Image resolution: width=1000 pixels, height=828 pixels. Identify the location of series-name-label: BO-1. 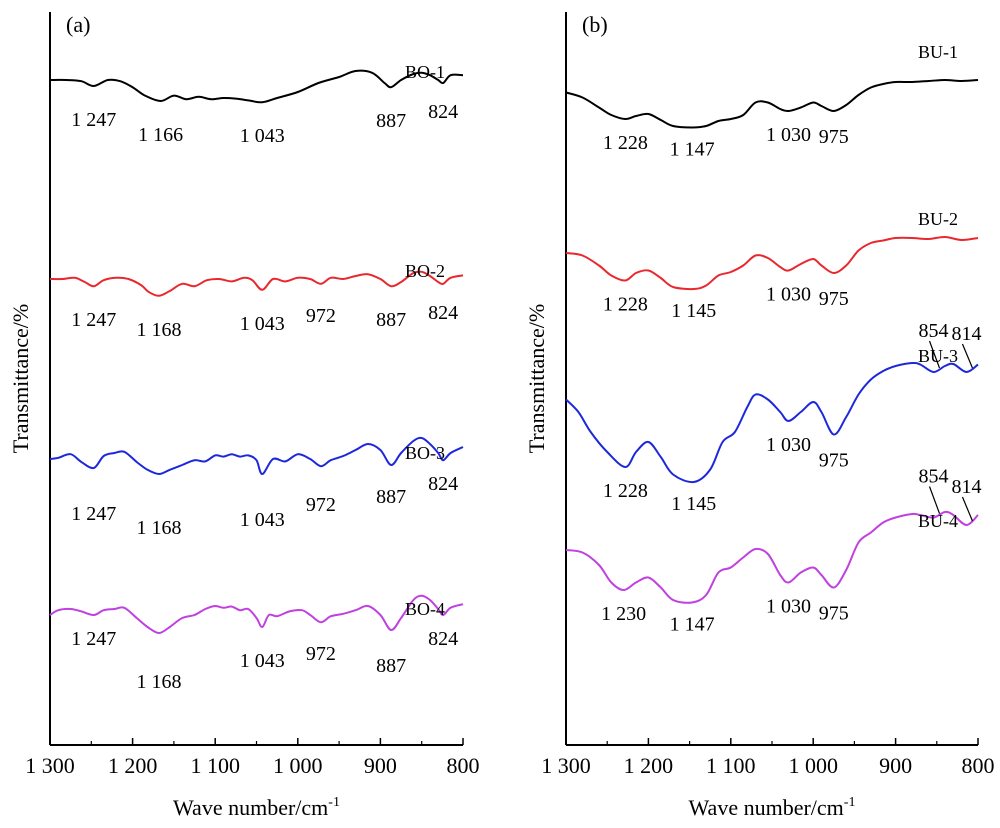
(425, 72).